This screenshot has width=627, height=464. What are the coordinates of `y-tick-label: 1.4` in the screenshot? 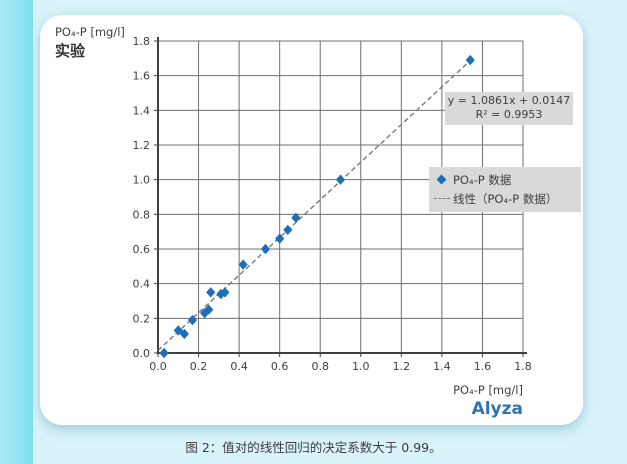 It's located at (142, 110).